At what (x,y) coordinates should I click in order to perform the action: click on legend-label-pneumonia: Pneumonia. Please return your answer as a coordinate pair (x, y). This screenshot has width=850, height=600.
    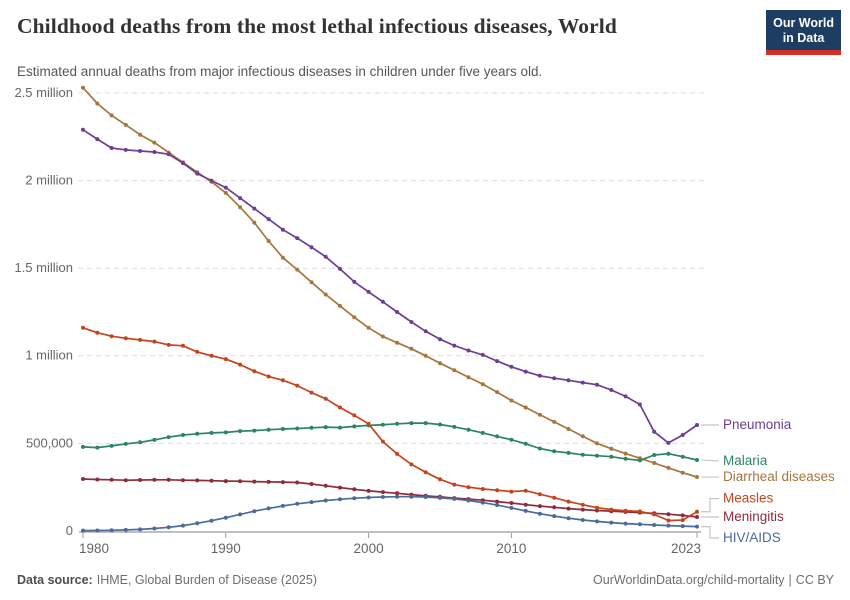
    Looking at the image, I should click on (757, 424).